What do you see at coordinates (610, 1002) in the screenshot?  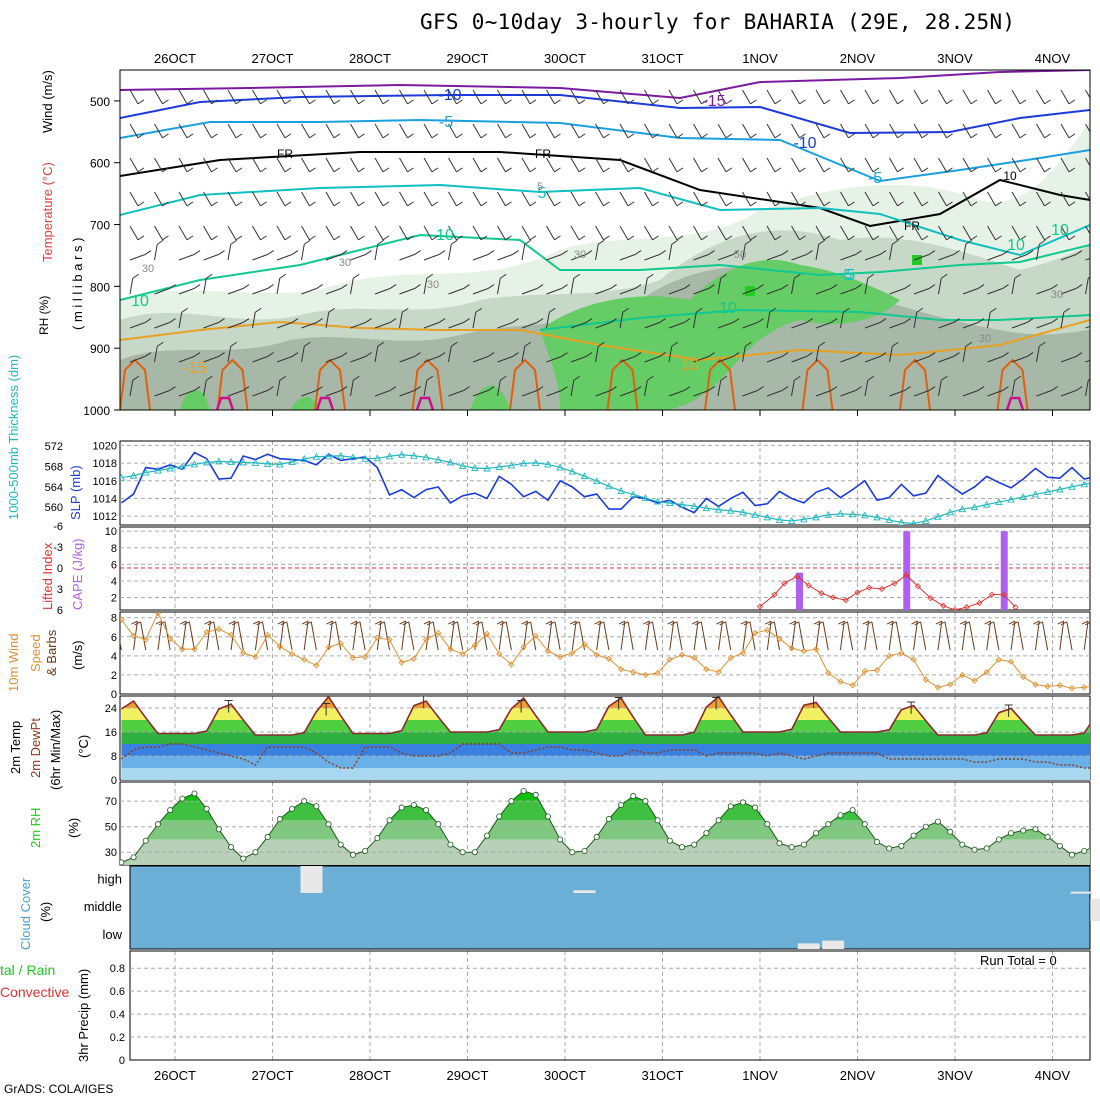 I see `precip-plot` at bounding box center [610, 1002].